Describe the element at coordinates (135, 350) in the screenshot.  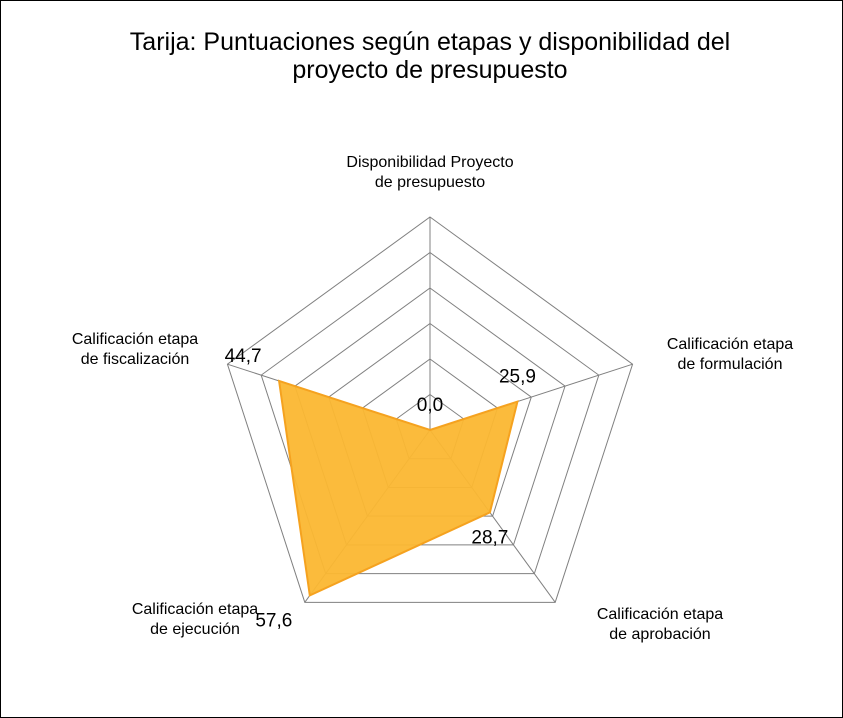
I see `category-label: Calificación etapa de fiscalización` at that location.